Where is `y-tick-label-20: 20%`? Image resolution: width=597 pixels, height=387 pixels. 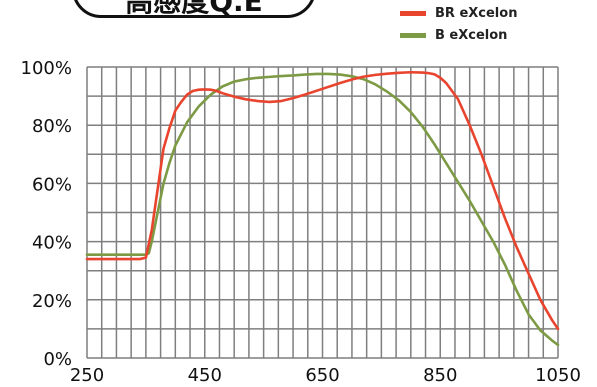 y-tick-label-20: 20% is located at coordinates (52, 301).